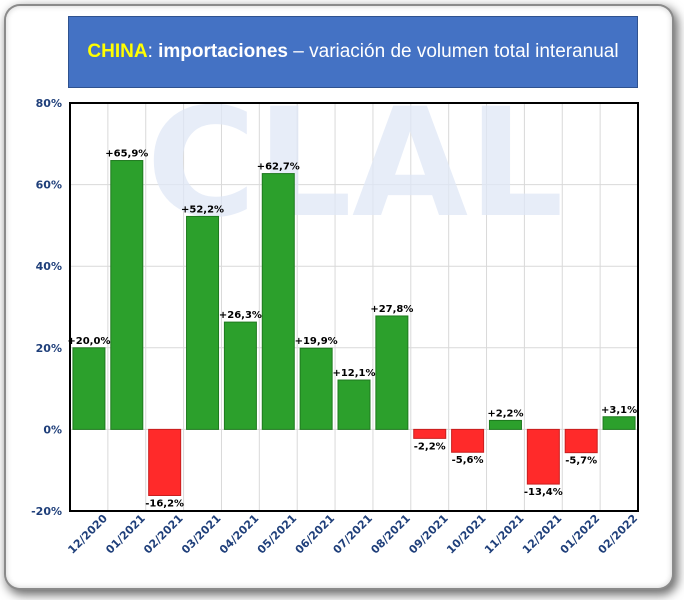  What do you see at coordinates (153, 51) in the screenshot?
I see `title-colon: :` at bounding box center [153, 51].